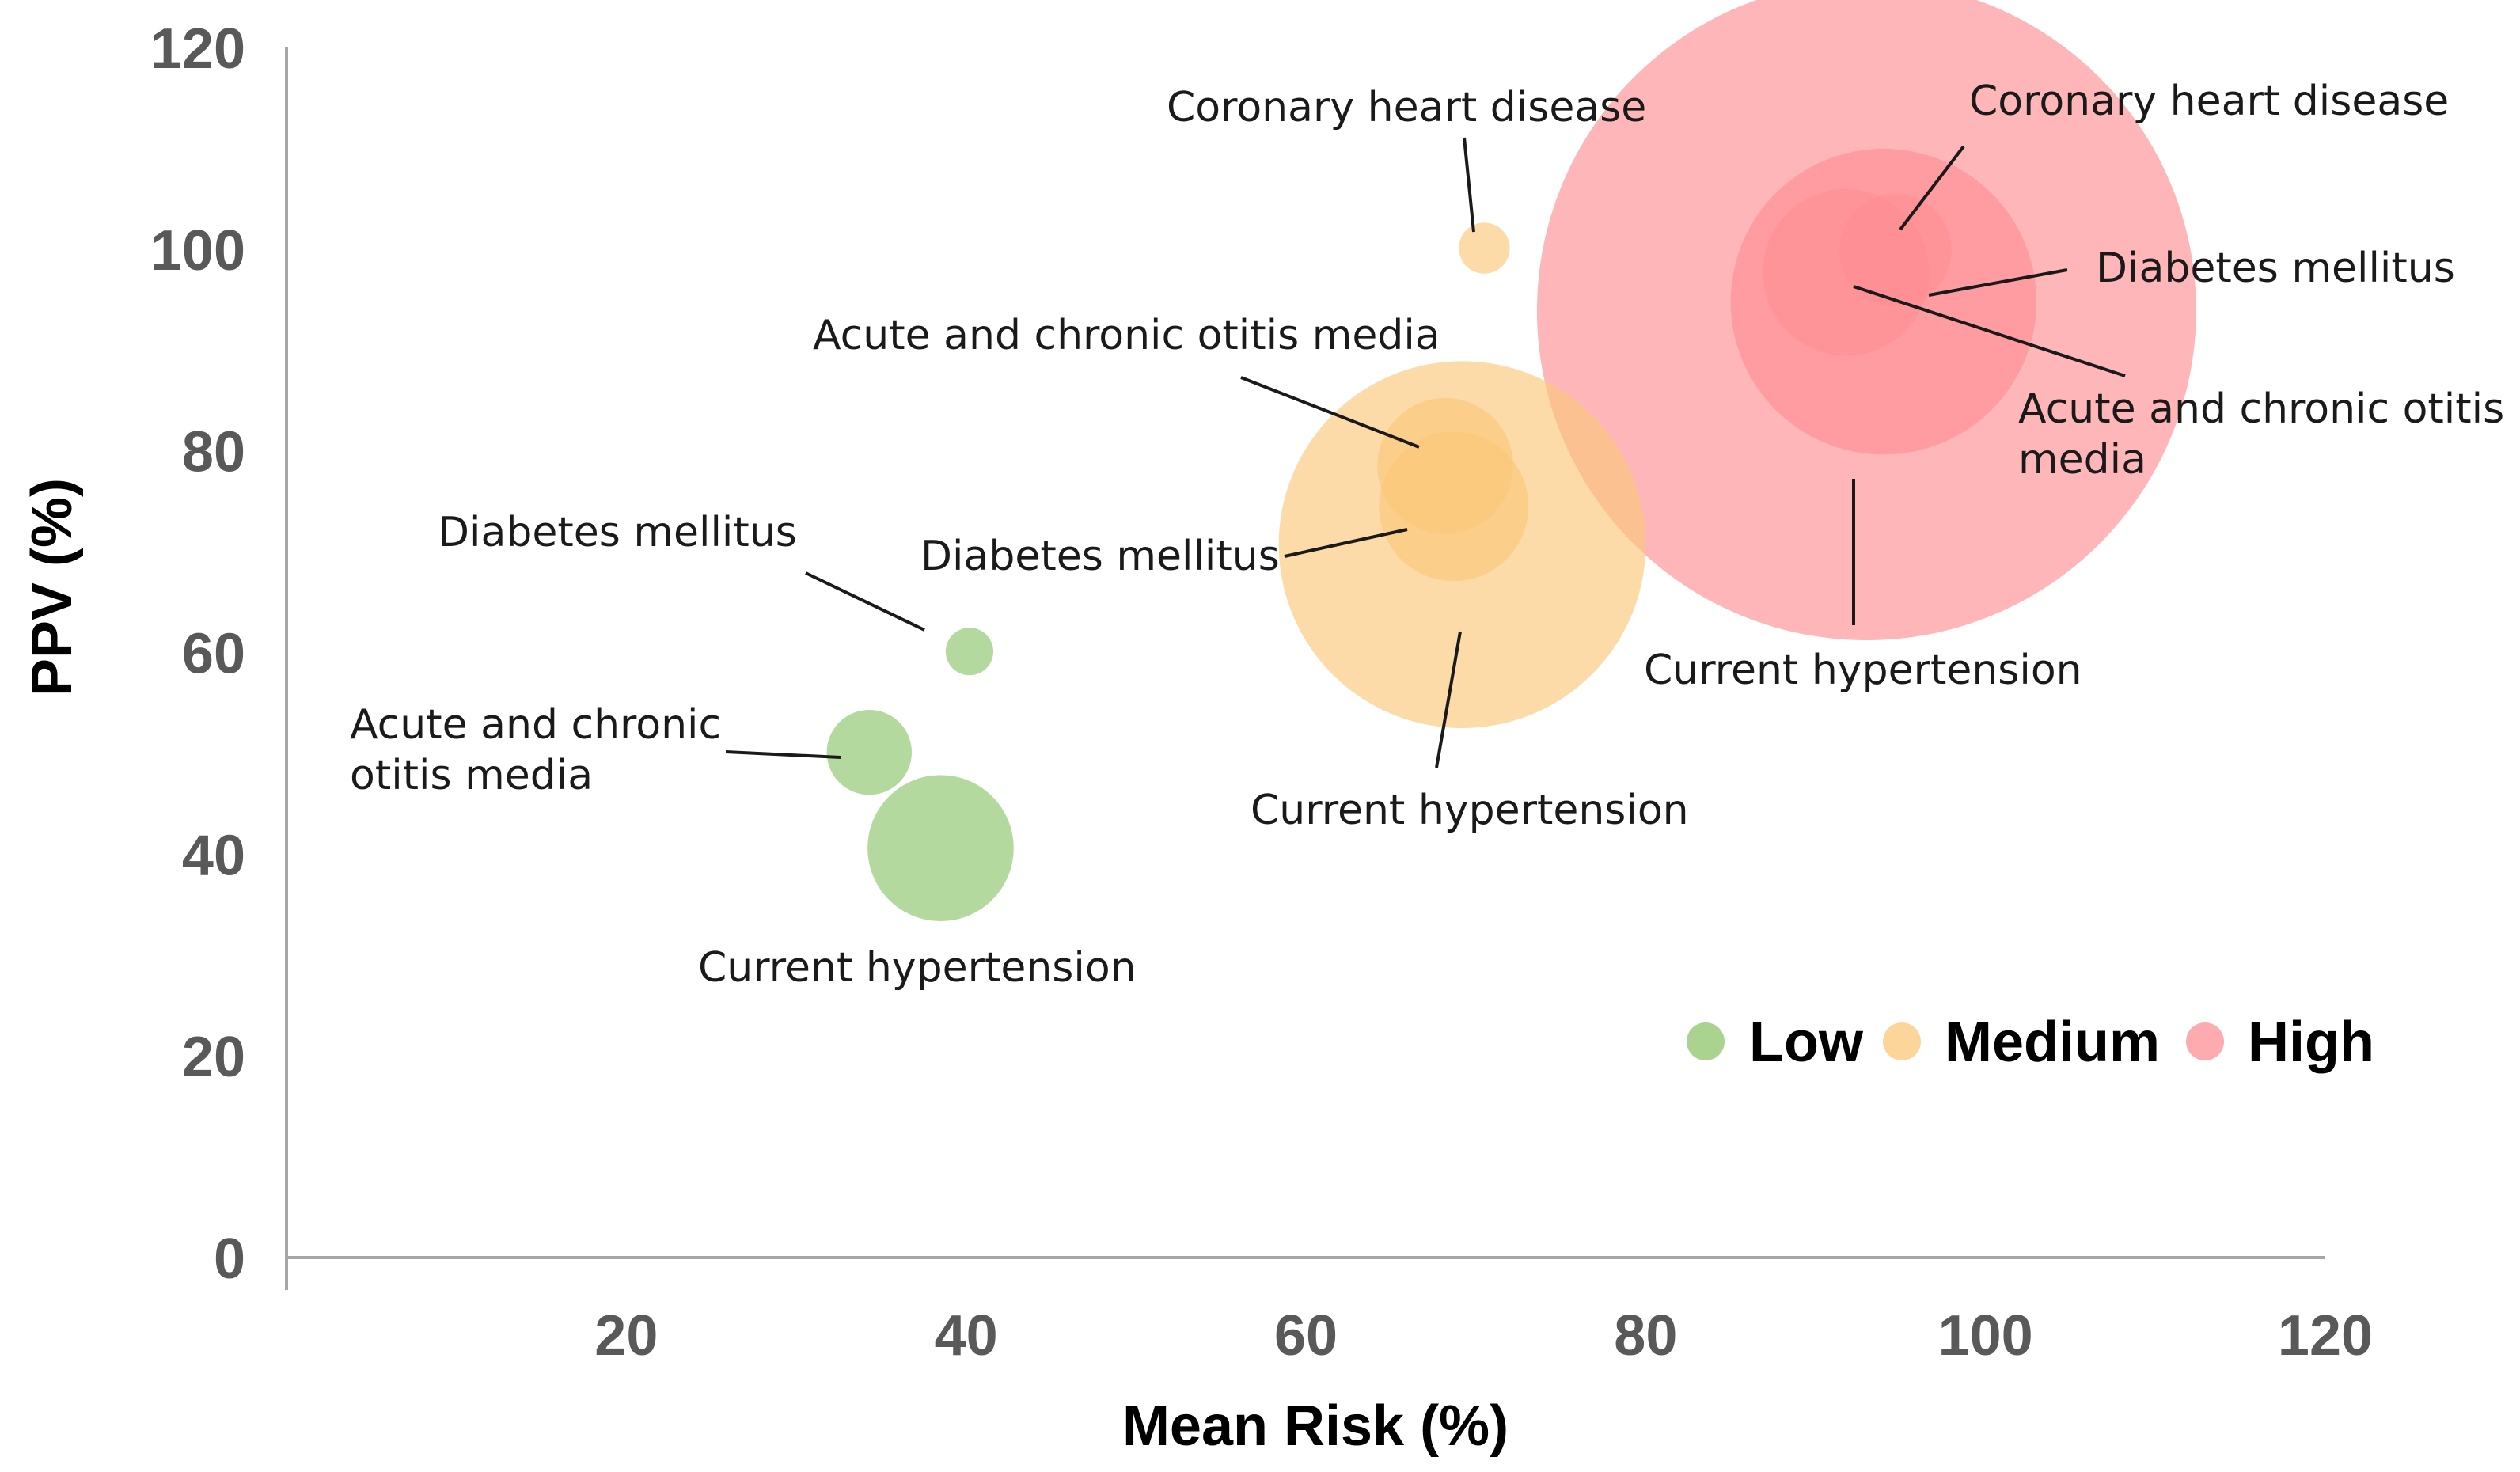  I want to click on y-tick-label: 0, so click(229, 1259).